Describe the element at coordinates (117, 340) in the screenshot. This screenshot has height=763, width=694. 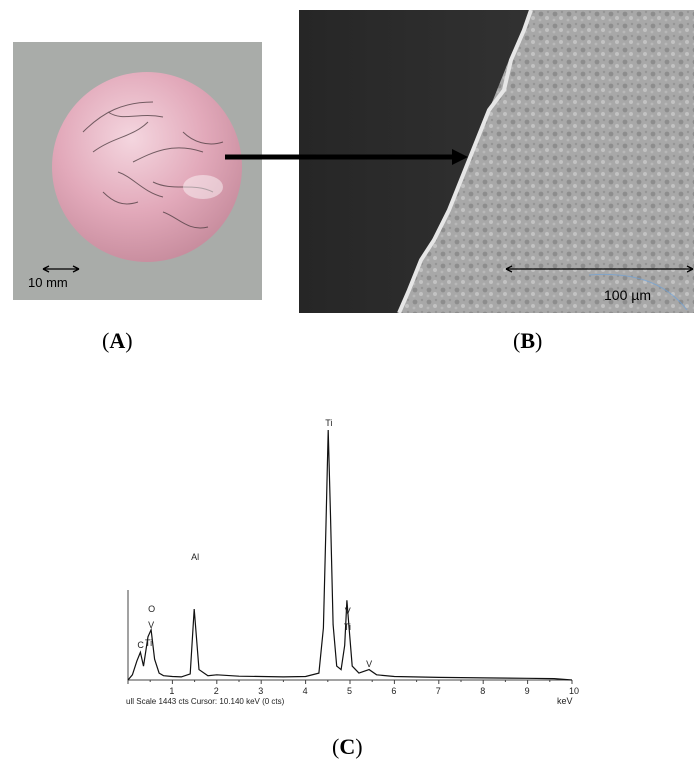
I see `caption-a: (A)` at that location.